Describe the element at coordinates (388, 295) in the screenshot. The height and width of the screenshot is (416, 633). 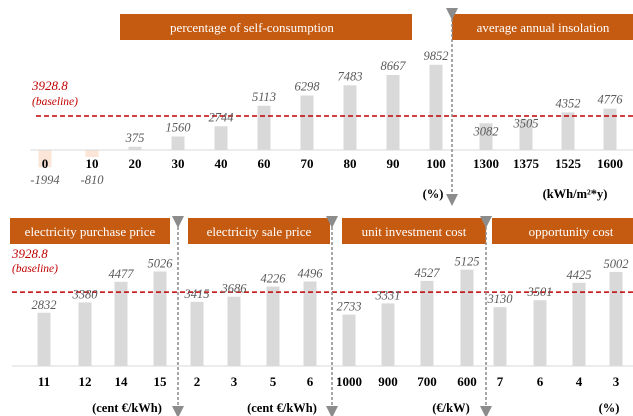
I see `data-label: 3331` at that location.